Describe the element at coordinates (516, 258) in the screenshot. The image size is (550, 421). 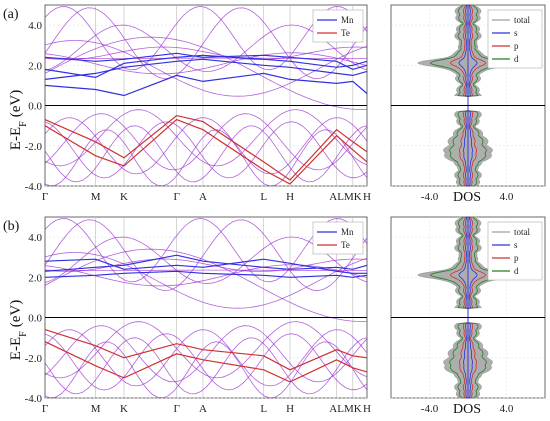
I see `dos-legend-label-p-b: p` at that location.